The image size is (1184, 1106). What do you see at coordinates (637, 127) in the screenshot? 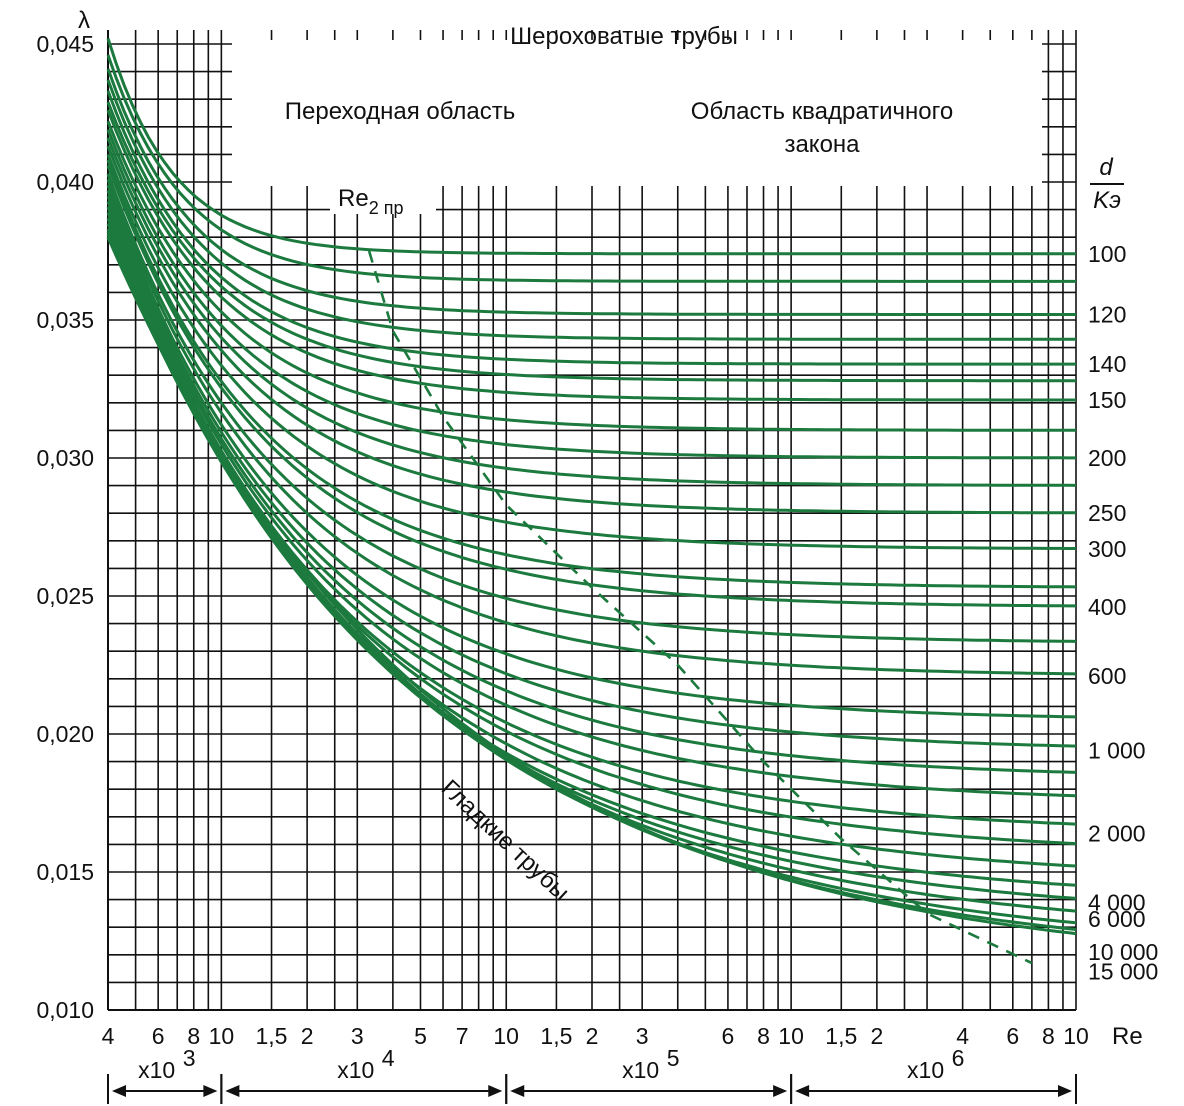
I see `label-backgrounds` at bounding box center [637, 127].